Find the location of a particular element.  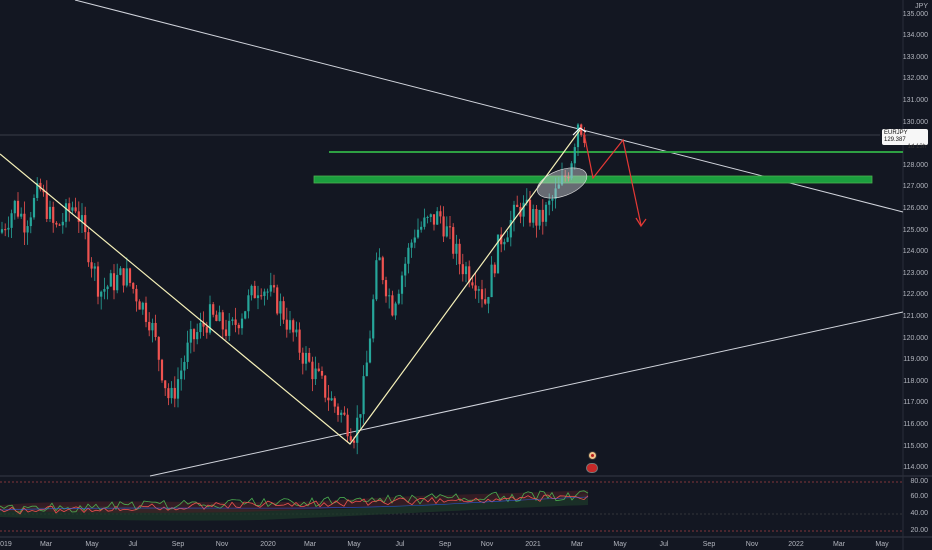

price-tick-label: 119.000 is located at coordinates (915, 360).